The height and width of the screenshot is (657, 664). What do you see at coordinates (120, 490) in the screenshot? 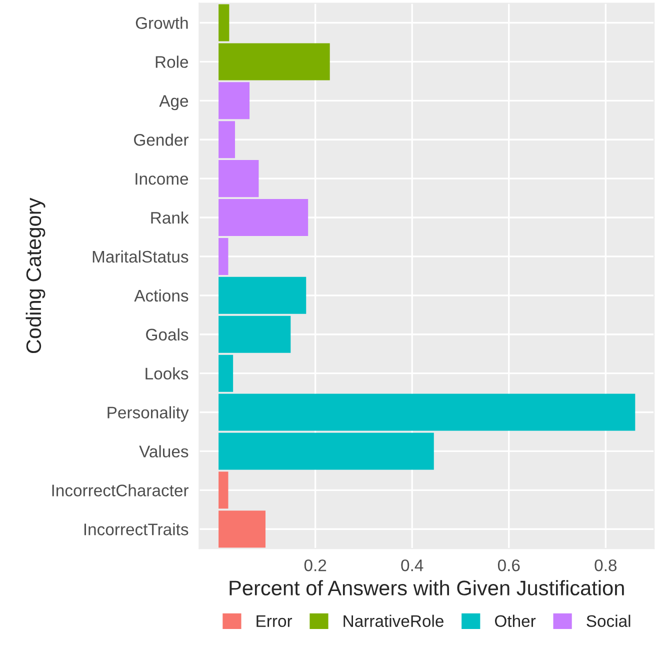
I see `y-tick-label: IncorrectCharacter` at bounding box center [120, 490].